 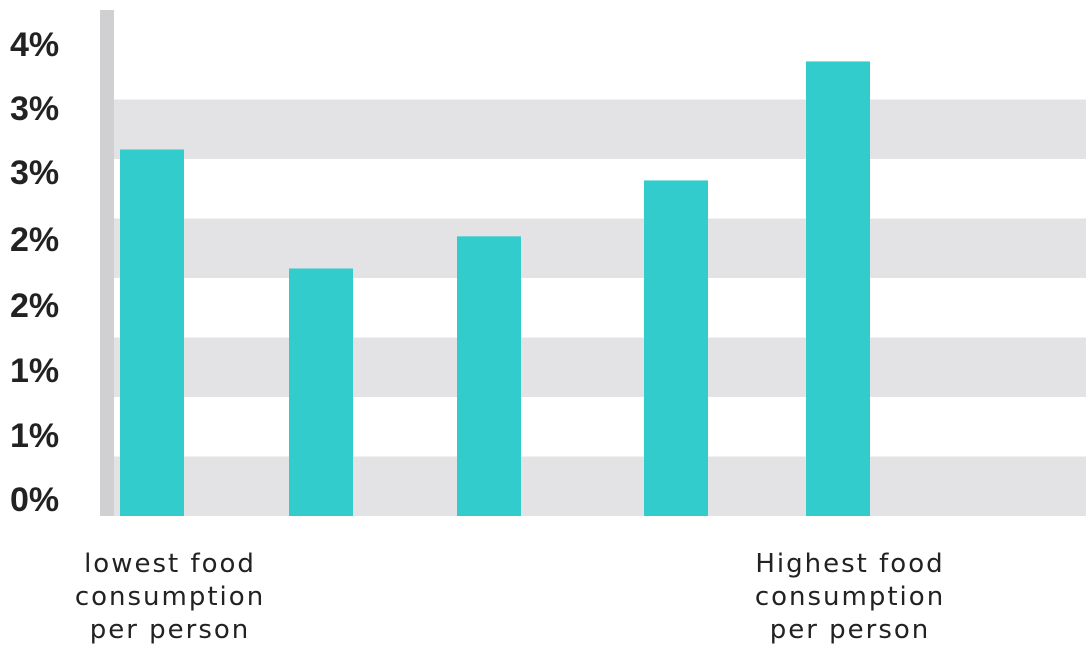 I want to click on x-caption-highest-line-3: per person, so click(x=850, y=630).